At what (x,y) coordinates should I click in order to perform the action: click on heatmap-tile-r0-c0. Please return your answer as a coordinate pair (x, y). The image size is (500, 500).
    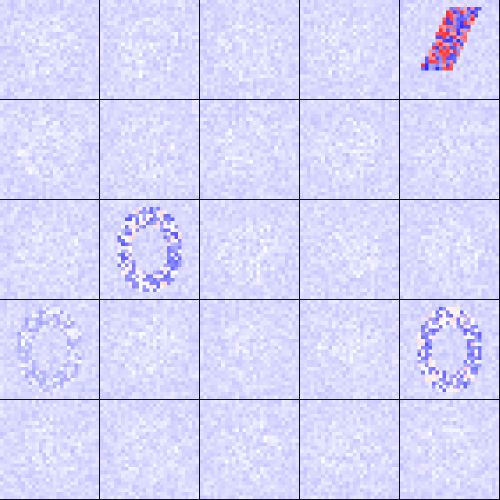
    Looking at the image, I should click on (49, 49).